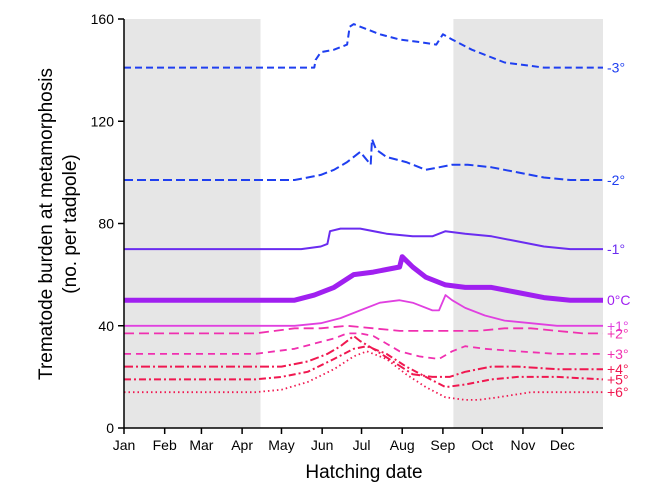  What do you see at coordinates (616, 68) in the screenshot?
I see `series-label-minus-3: -3°` at bounding box center [616, 68].